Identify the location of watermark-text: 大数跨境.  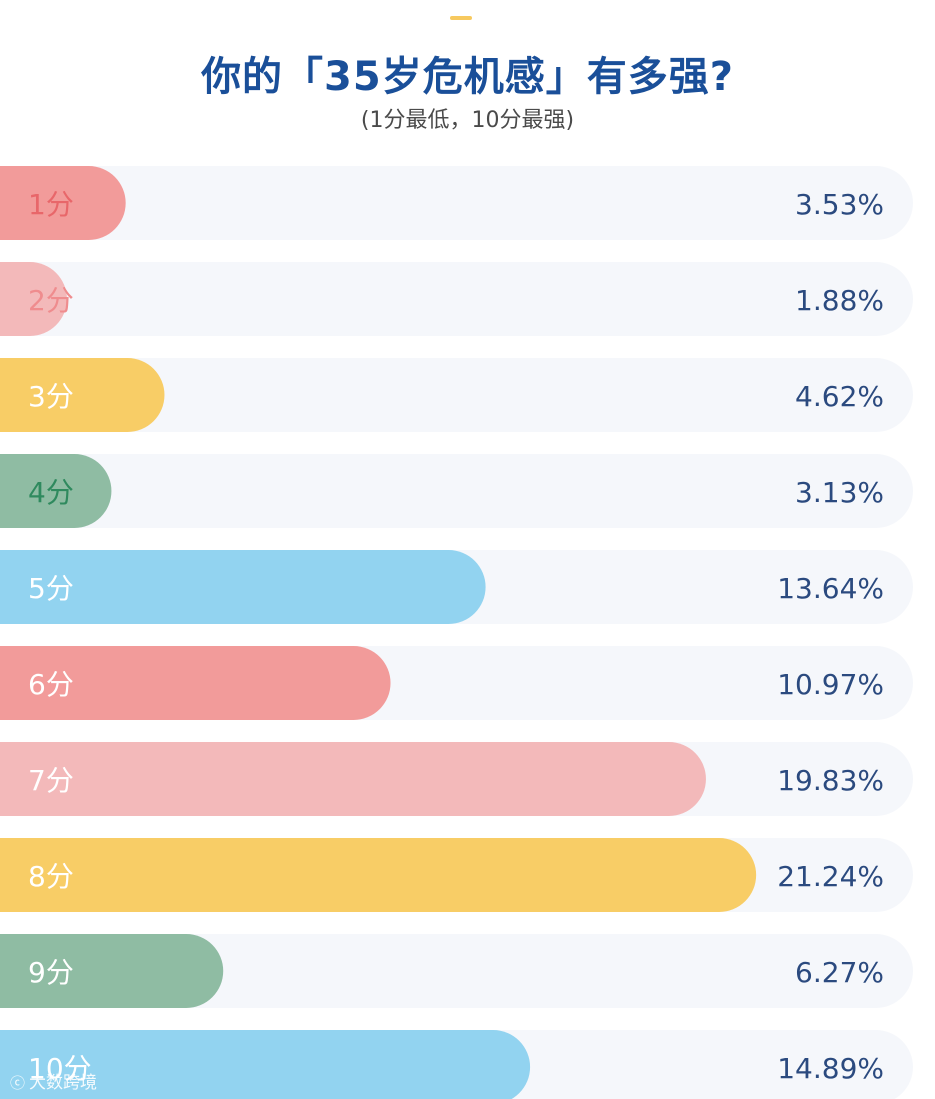
(63, 1083).